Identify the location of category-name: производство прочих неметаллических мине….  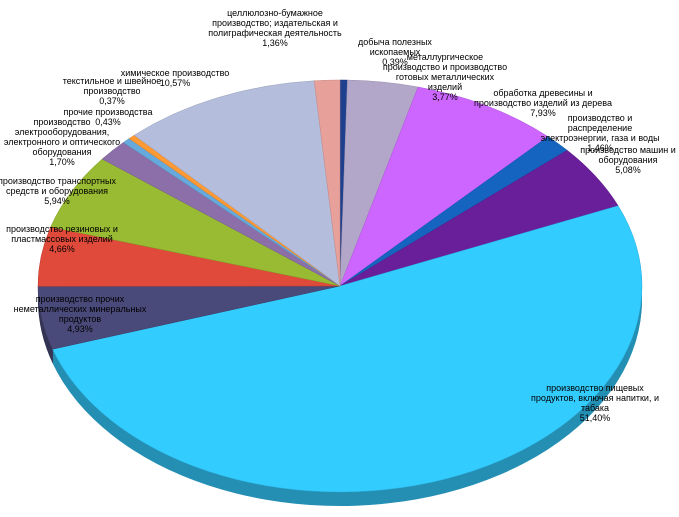
(80, 309).